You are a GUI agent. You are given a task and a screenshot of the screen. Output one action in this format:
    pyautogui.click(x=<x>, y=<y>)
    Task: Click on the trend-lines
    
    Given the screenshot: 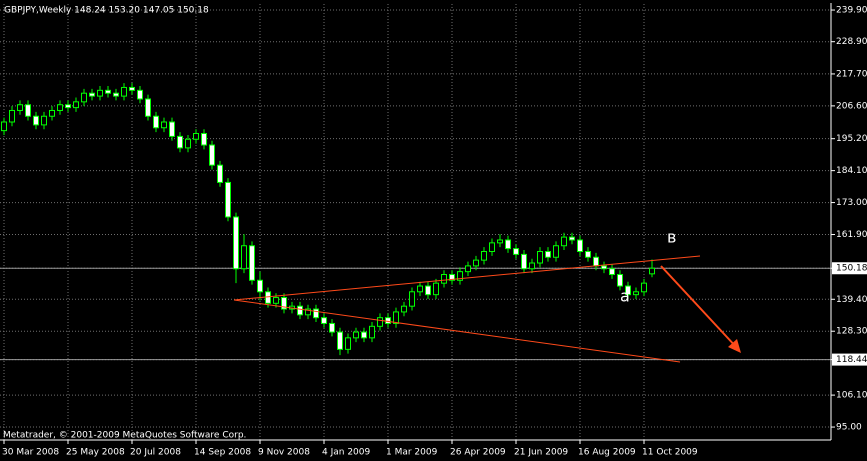 What is the action you would take?
    pyautogui.click(x=487, y=309)
    